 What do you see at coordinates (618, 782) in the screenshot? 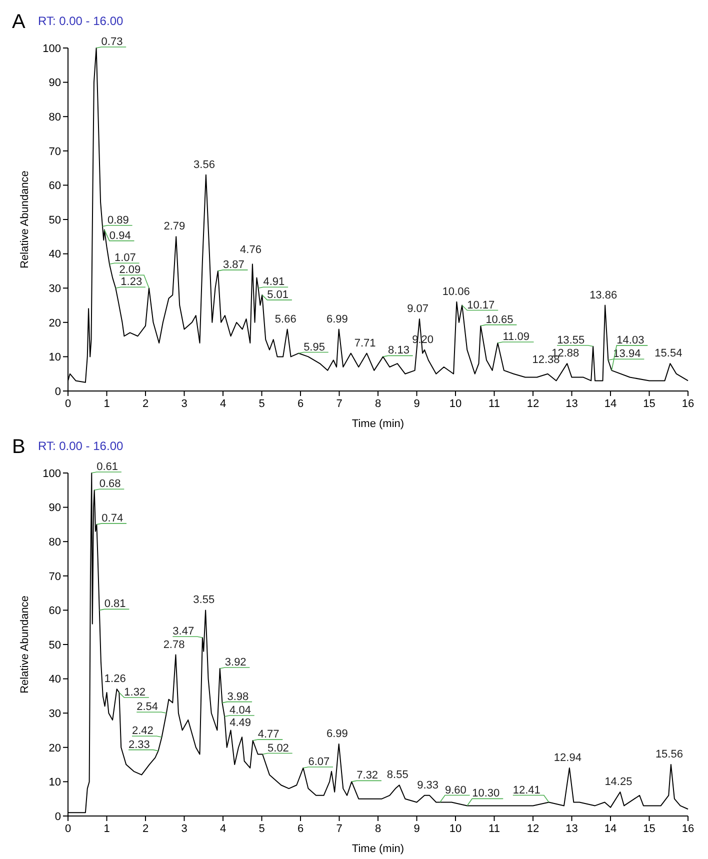
I see `annotation: 14.25` at bounding box center [618, 782].